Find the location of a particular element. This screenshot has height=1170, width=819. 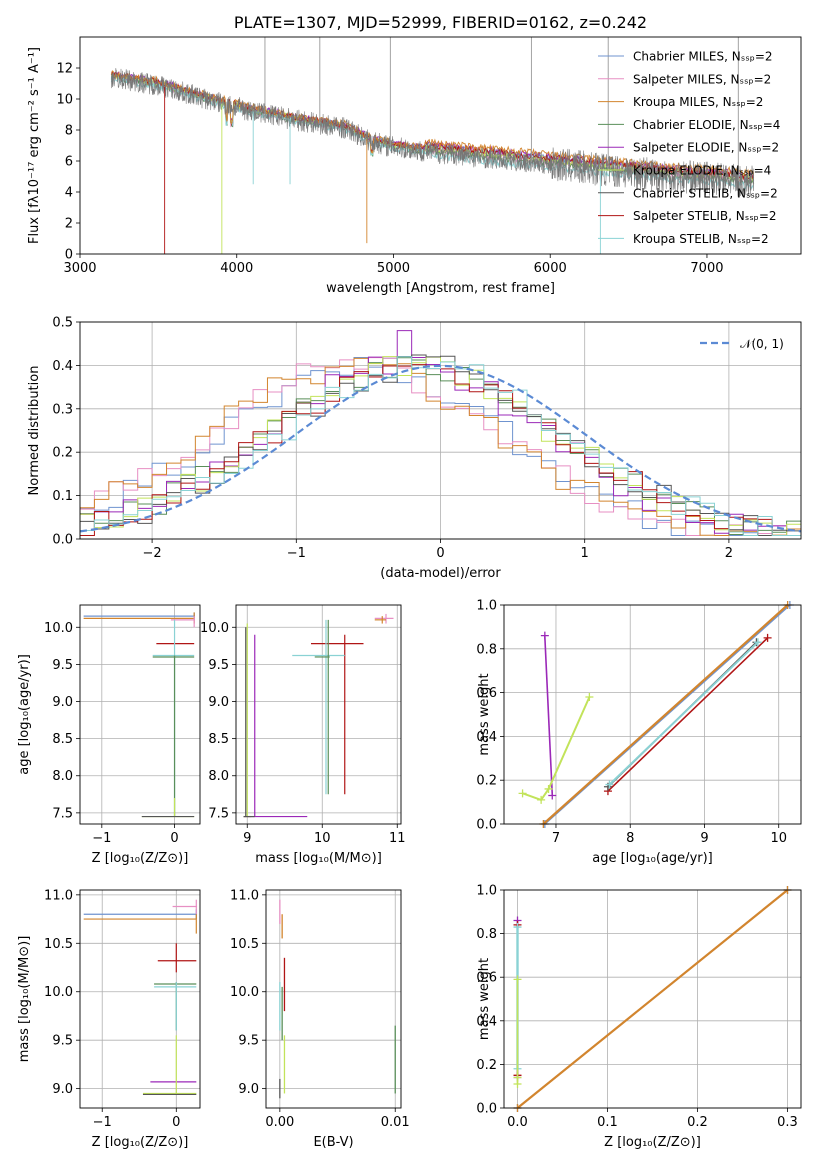

y-axis-label: mass weight is located at coordinates (484, 999).